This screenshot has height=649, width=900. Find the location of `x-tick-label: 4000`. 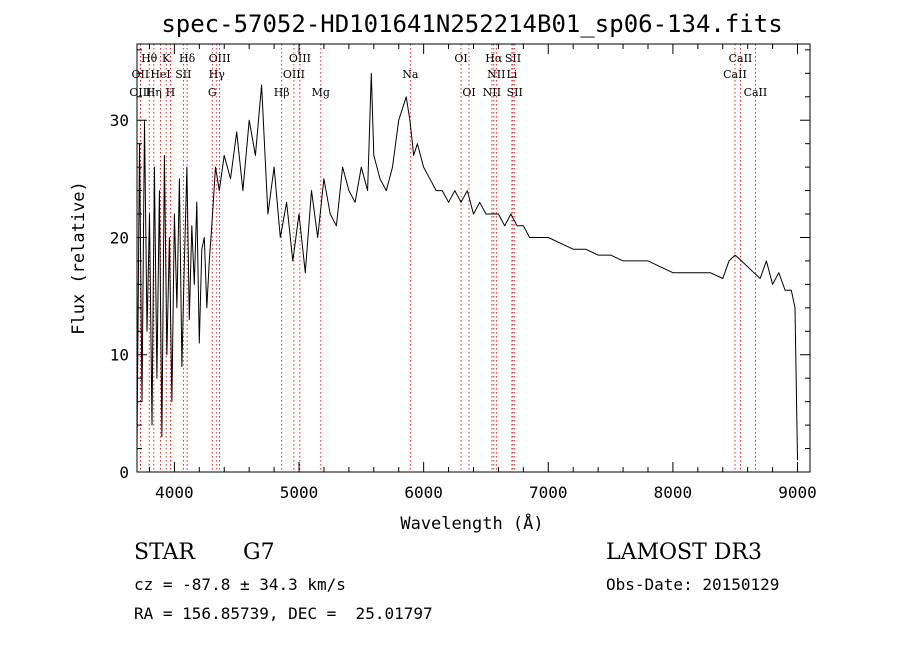

x-tick-label: 4000 is located at coordinates (174, 492).